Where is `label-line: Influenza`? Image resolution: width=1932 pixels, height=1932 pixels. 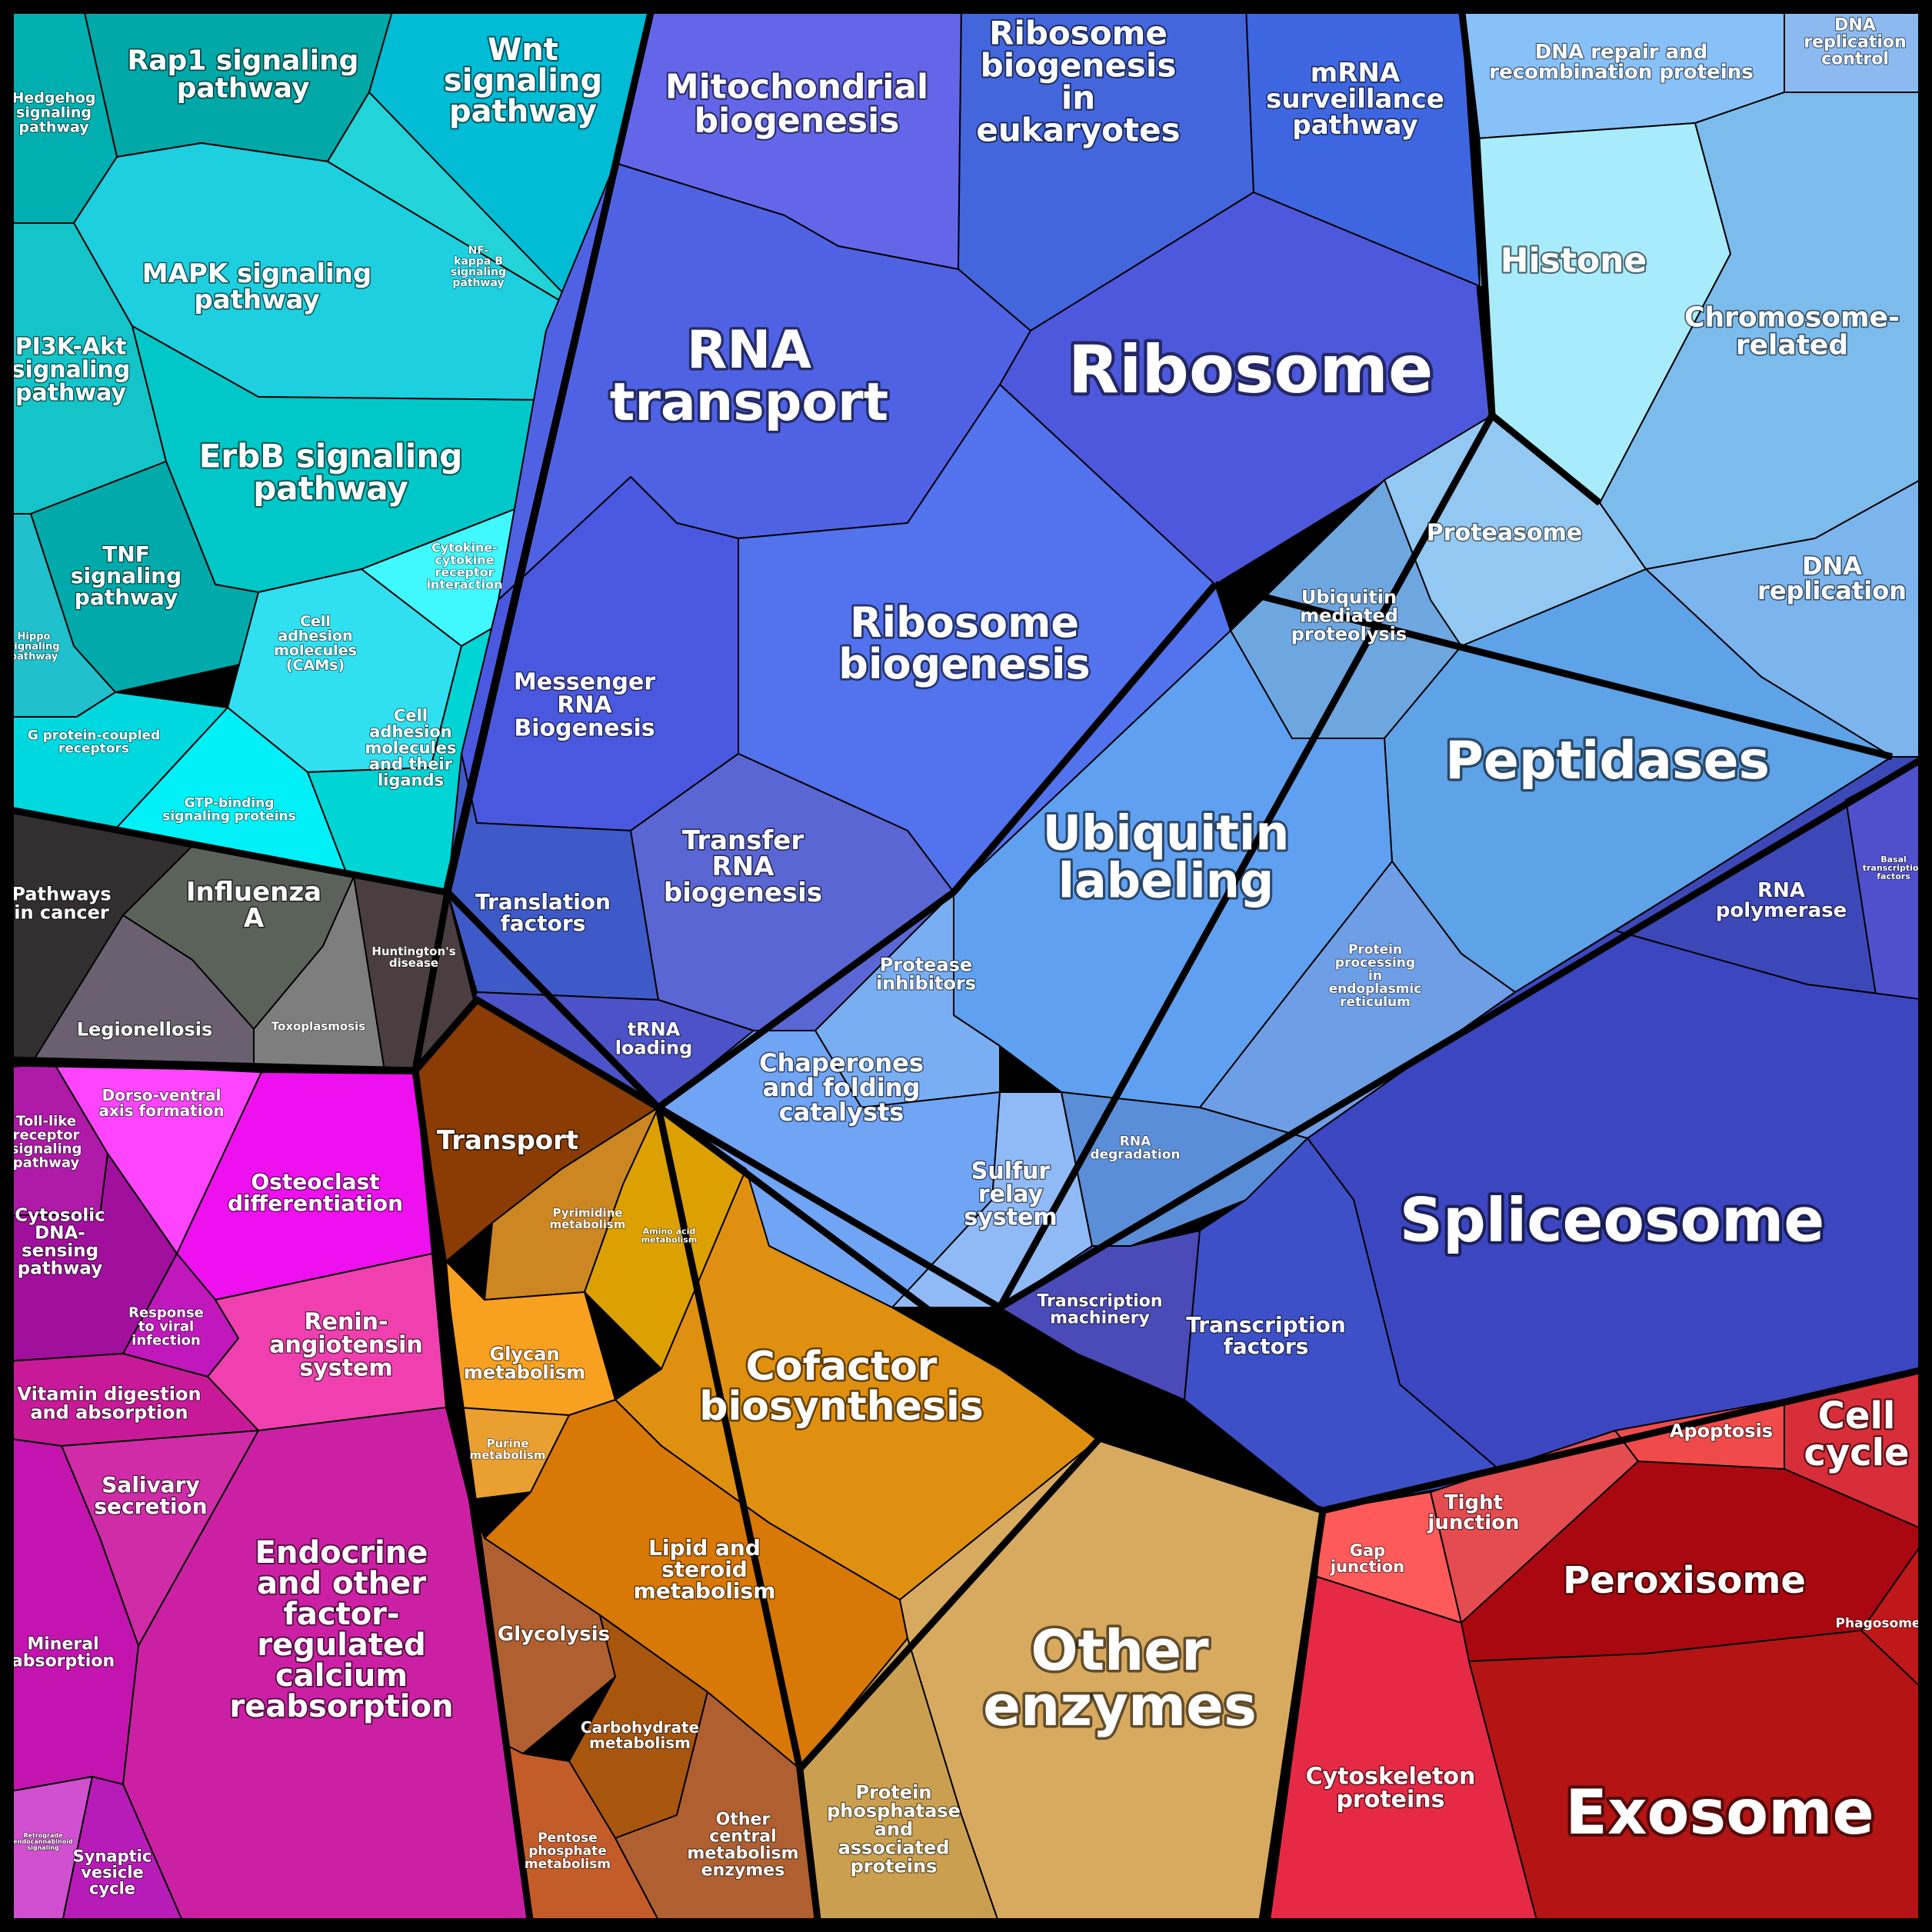
label-line: Influenza is located at coordinates (253, 892).